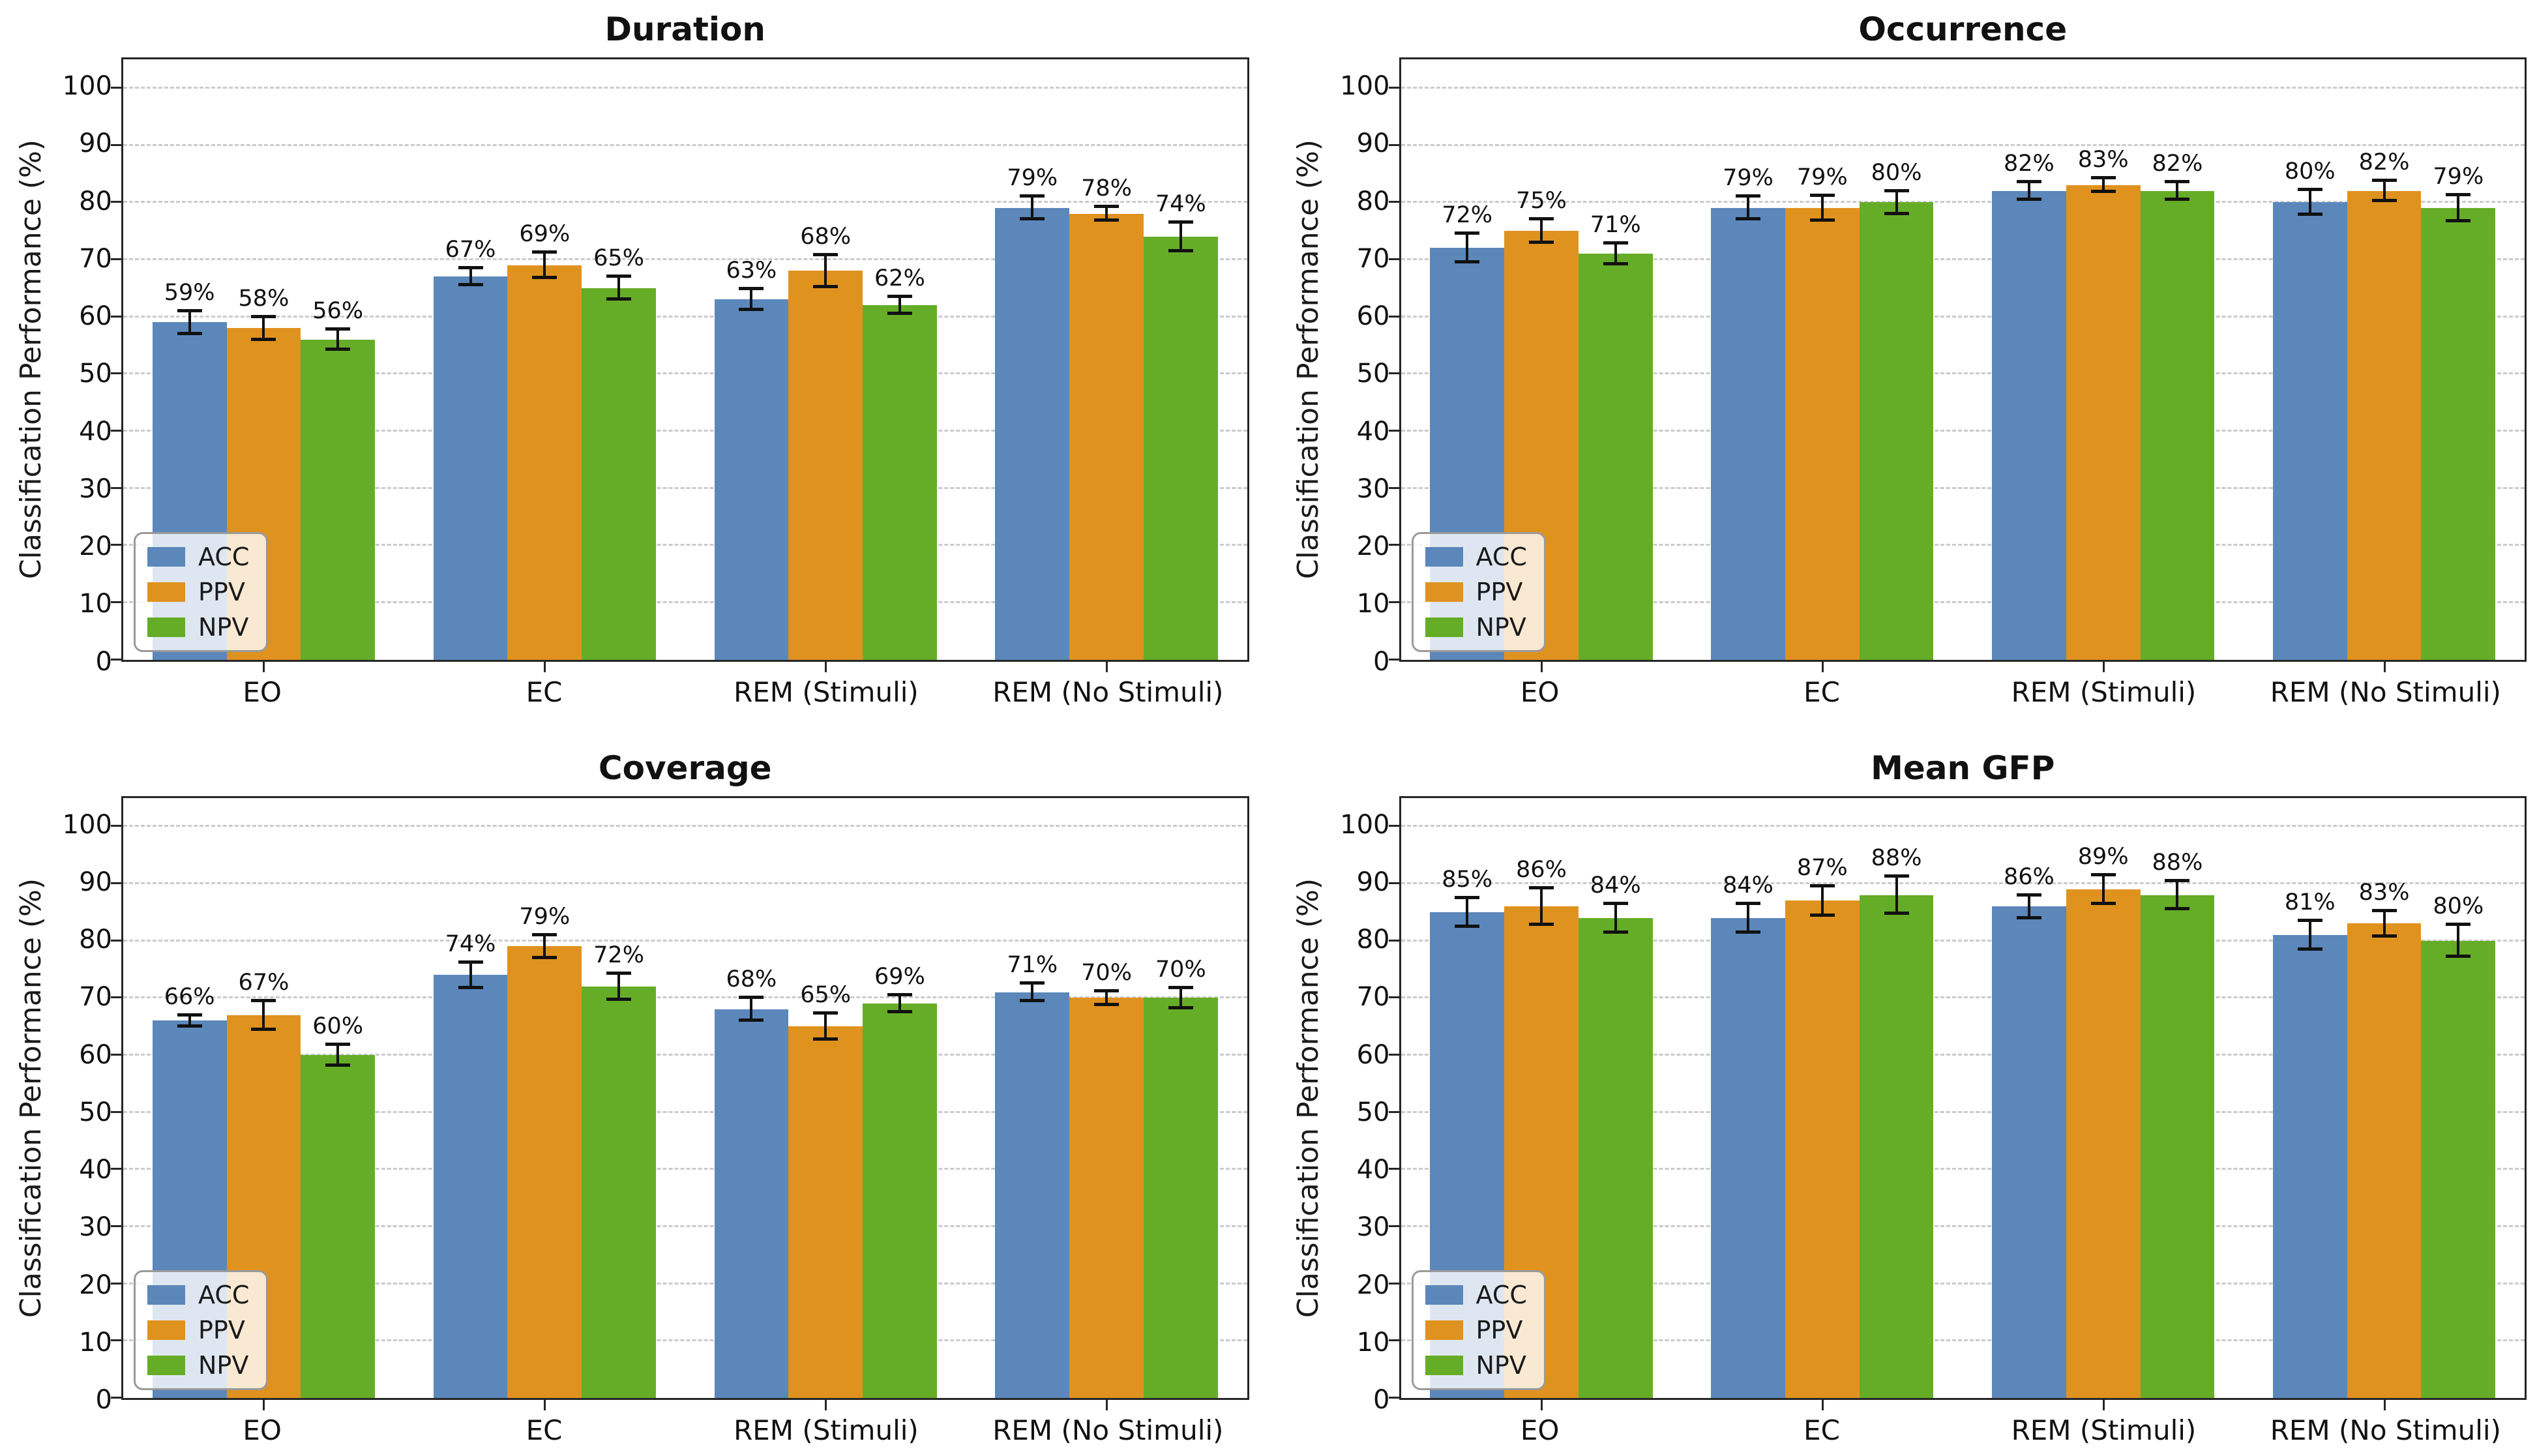 This screenshot has width=2537, height=1456. What do you see at coordinates (471, 944) in the screenshot?
I see `bar-value-label: 74%` at bounding box center [471, 944].